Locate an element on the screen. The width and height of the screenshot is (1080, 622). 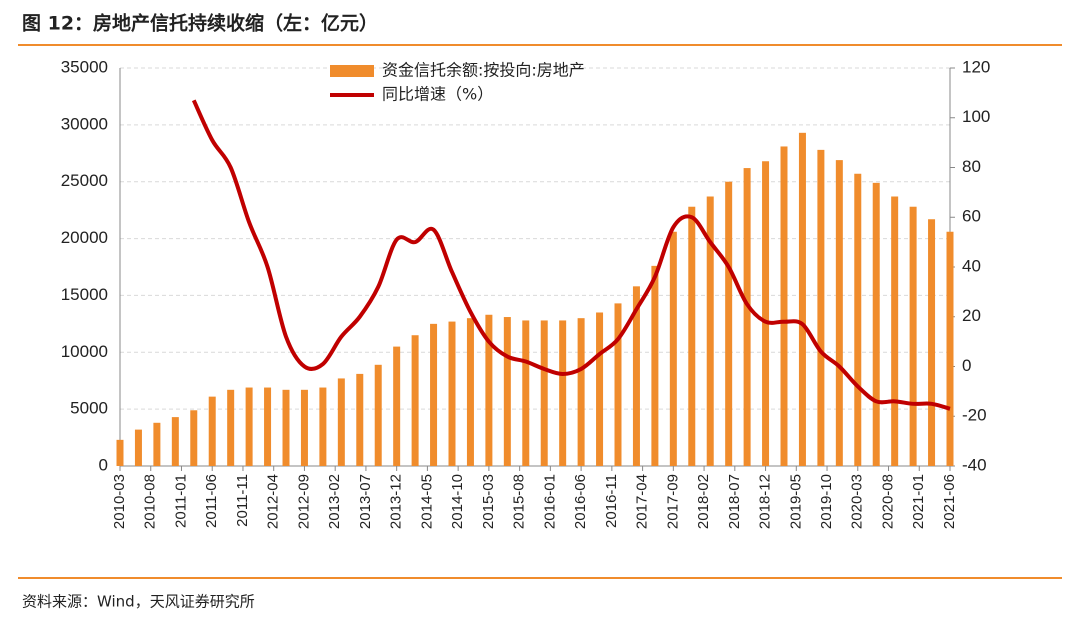
legend-swatch is located at coordinates (352, 71).